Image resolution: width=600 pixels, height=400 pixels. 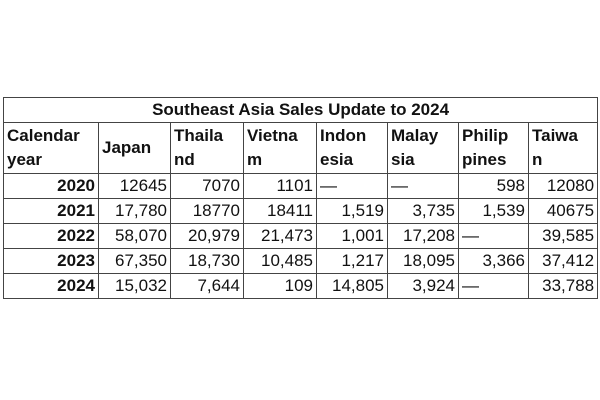 I want to click on row-label: 2022, so click(x=51, y=236).